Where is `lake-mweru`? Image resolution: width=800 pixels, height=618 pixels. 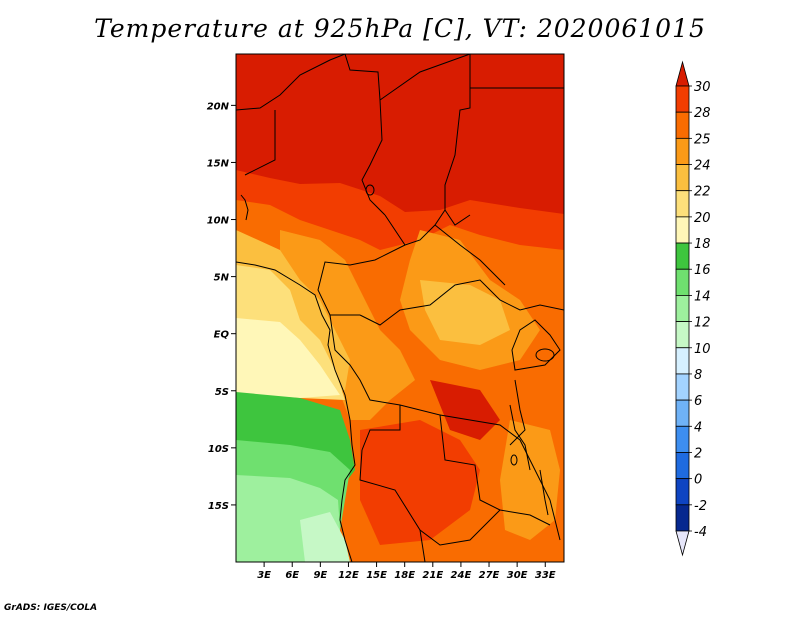
lake-mweru is located at coordinates (514, 460).